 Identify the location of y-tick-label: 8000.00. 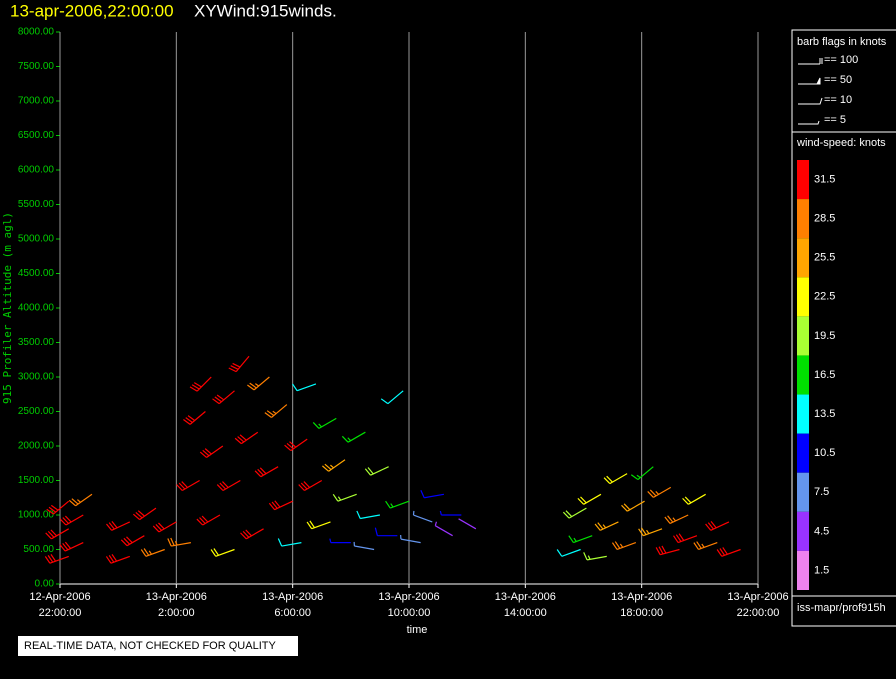
(36, 32).